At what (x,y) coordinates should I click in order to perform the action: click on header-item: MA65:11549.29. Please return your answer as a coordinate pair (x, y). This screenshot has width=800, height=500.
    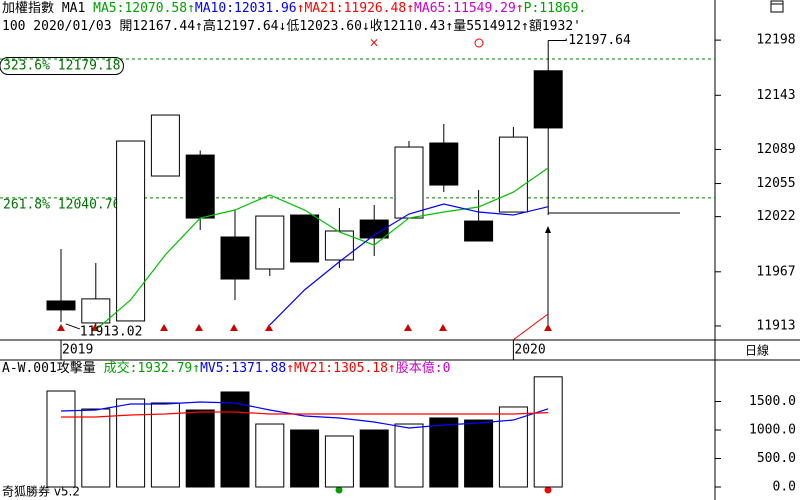
    Looking at the image, I should click on (465, 8).